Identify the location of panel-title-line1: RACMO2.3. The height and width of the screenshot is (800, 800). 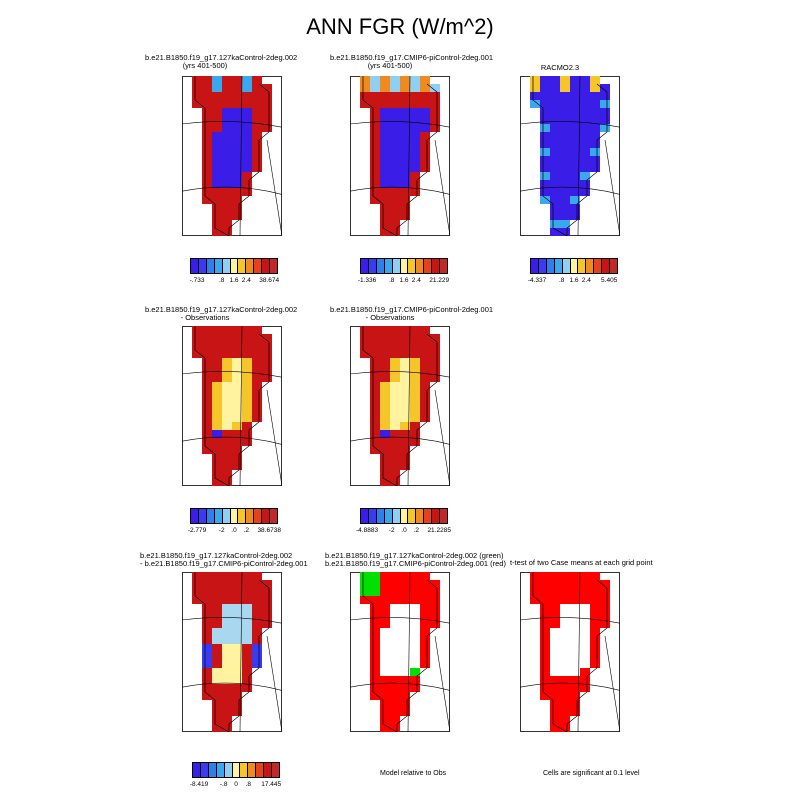
(560, 67).